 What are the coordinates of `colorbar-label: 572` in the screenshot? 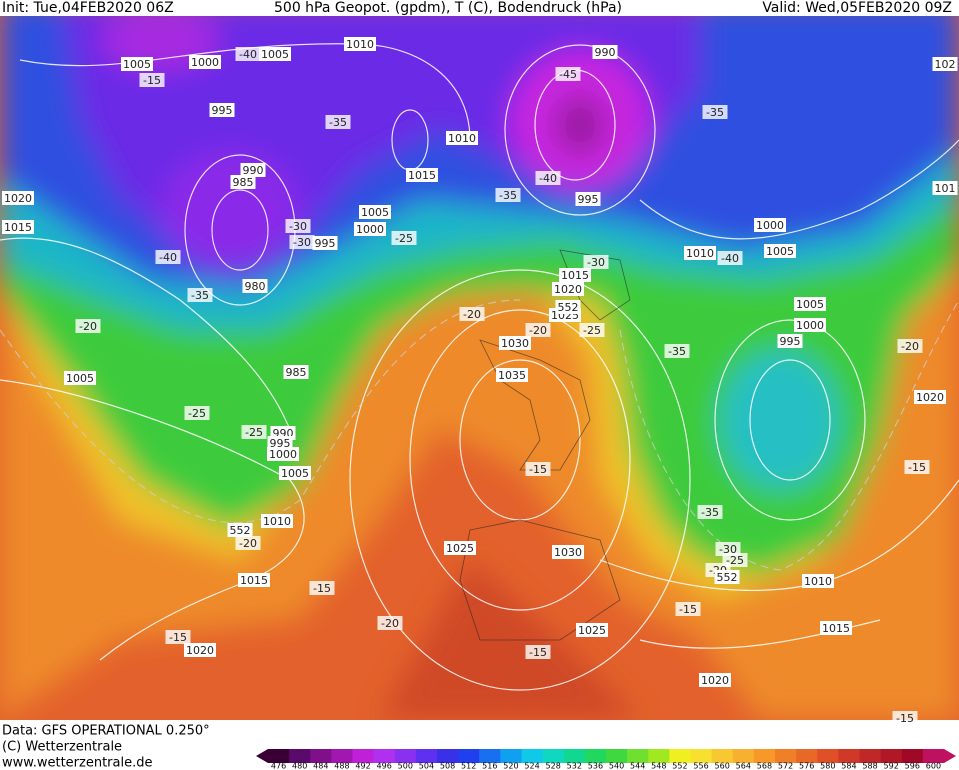 It's located at (785, 766).